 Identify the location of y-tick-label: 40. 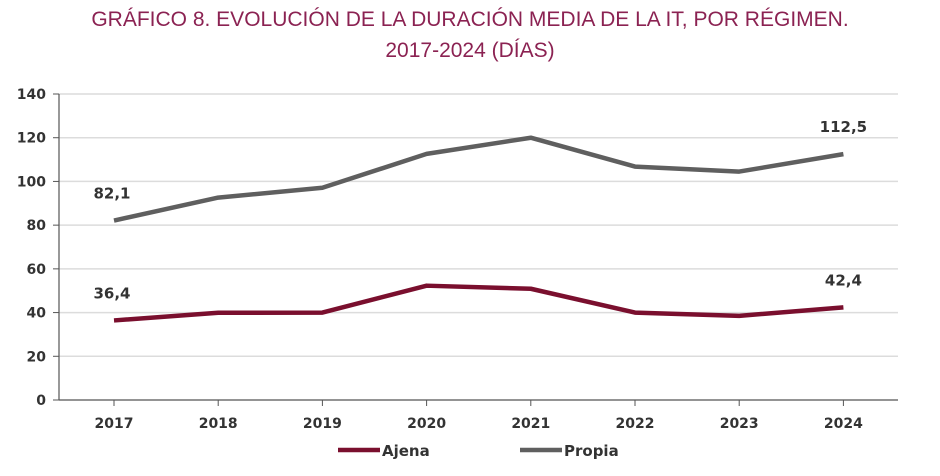
(37, 314).